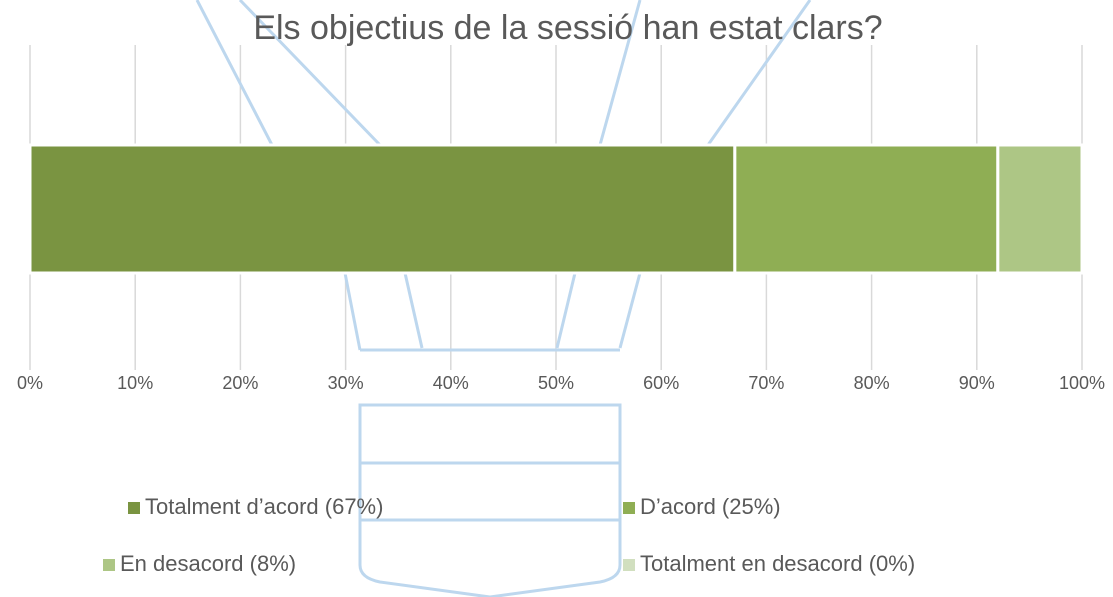 This screenshot has height=597, width=1113. Describe the element at coordinates (240, 383) in the screenshot. I see `x-tick-label: 20%` at that location.